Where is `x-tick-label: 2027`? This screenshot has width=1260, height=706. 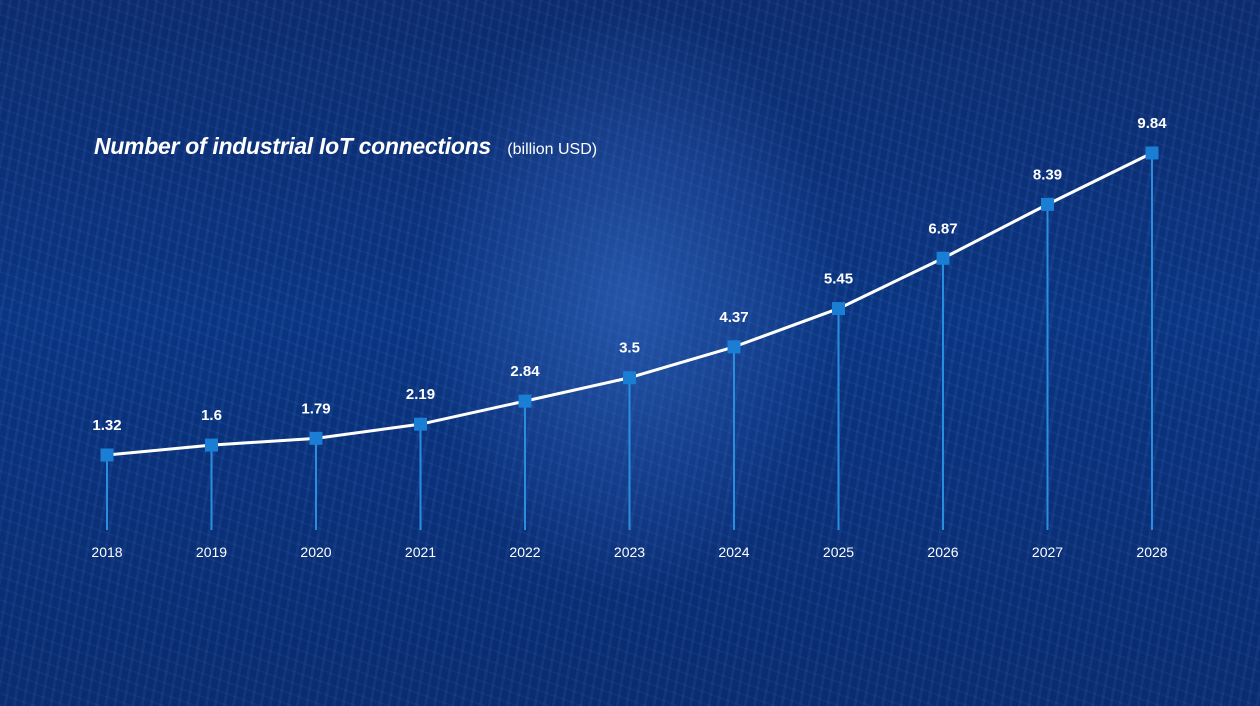 x-tick-label: 2027 is located at coordinates (1047, 552).